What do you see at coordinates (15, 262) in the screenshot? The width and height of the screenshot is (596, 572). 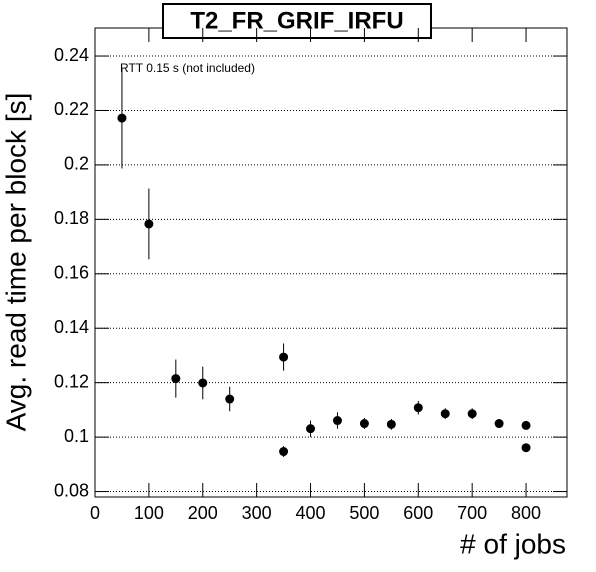 I see `y-axis-label: Avg. read time per block [s]` at bounding box center [15, 262].